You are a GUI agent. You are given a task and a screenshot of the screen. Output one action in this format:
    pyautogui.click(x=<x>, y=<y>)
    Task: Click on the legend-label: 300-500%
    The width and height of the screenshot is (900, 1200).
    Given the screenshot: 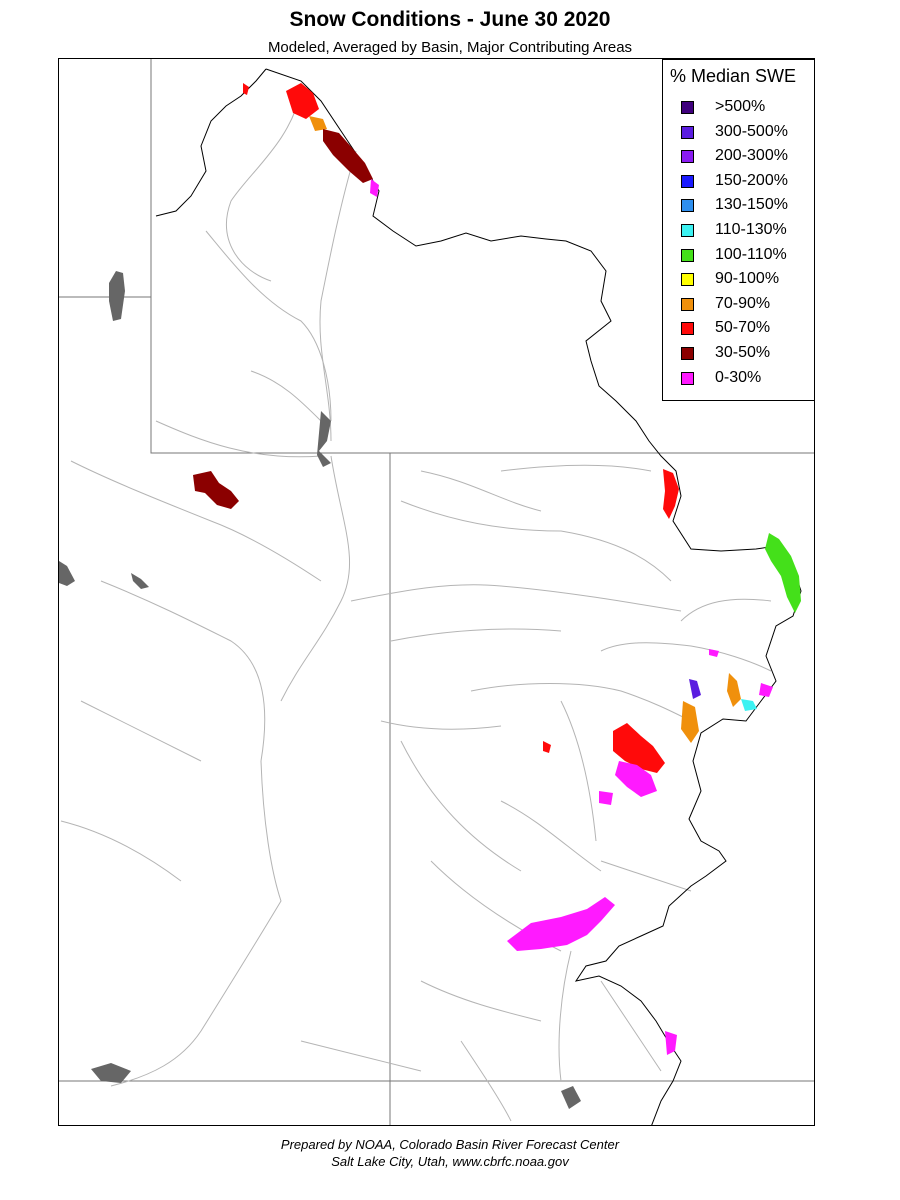 What is the action you would take?
    pyautogui.click(x=751, y=131)
    